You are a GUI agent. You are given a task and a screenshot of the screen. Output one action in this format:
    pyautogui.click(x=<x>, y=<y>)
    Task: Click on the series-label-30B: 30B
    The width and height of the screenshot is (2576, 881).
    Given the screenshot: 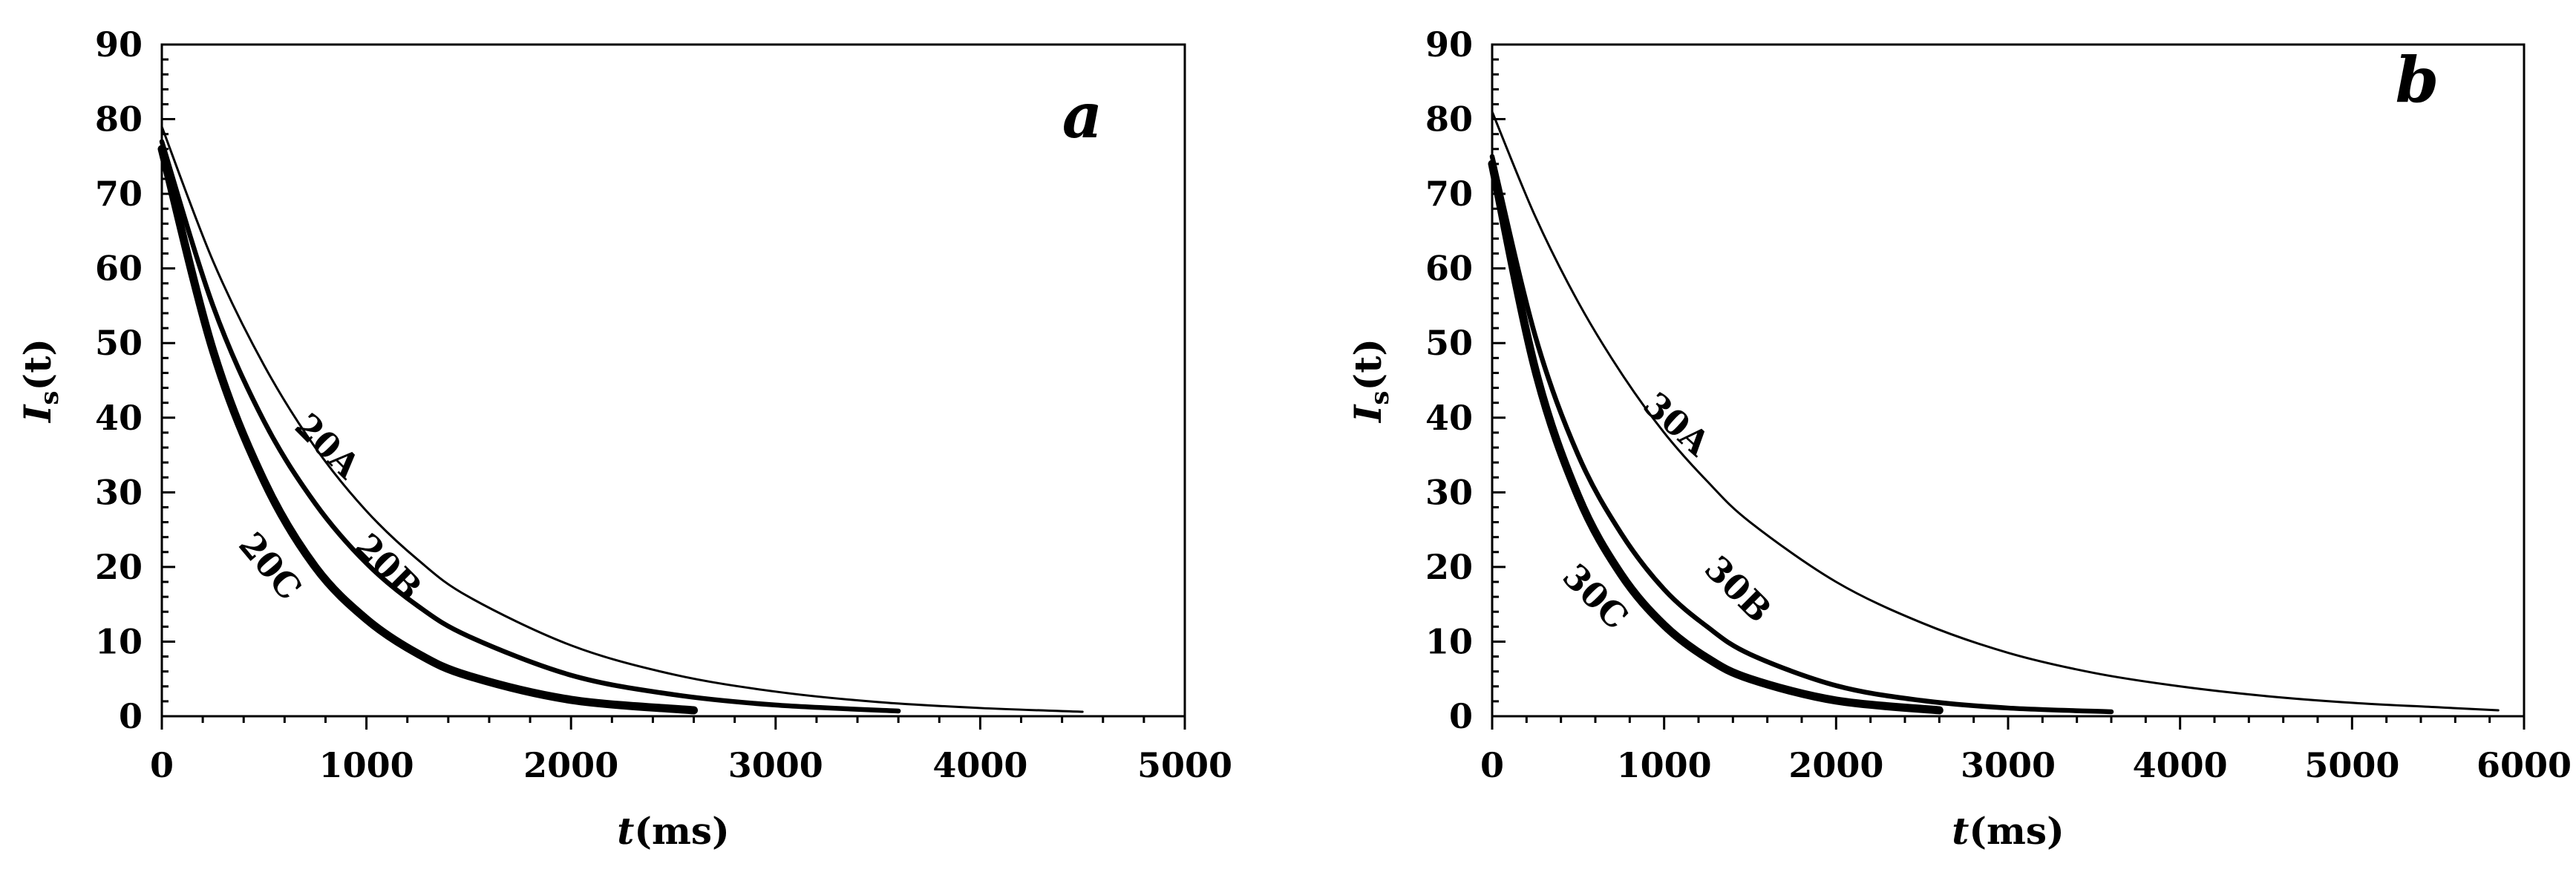 What is the action you would take?
    pyautogui.click(x=1738, y=589)
    